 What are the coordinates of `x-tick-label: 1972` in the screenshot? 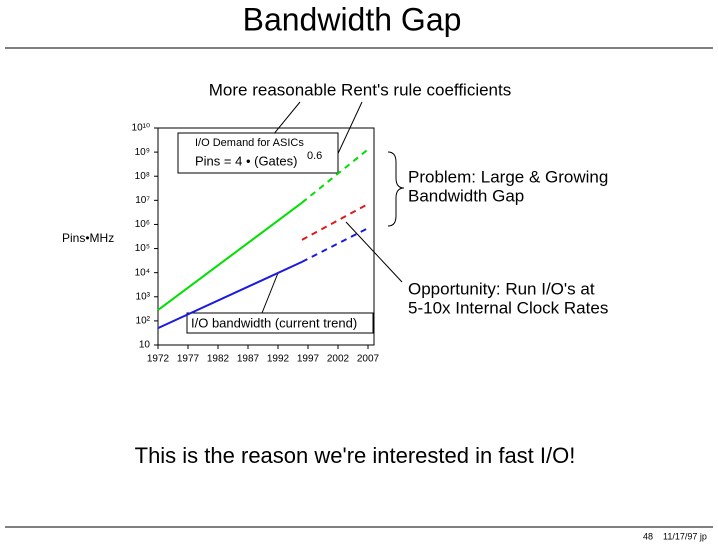 It's located at (158, 359).